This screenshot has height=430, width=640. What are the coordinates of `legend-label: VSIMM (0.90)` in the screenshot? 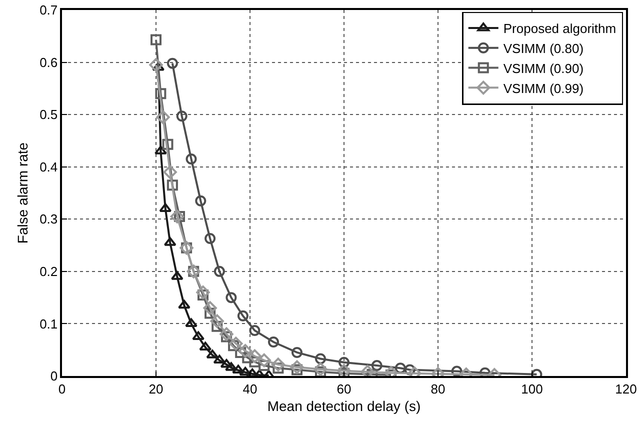 It's located at (543, 68).